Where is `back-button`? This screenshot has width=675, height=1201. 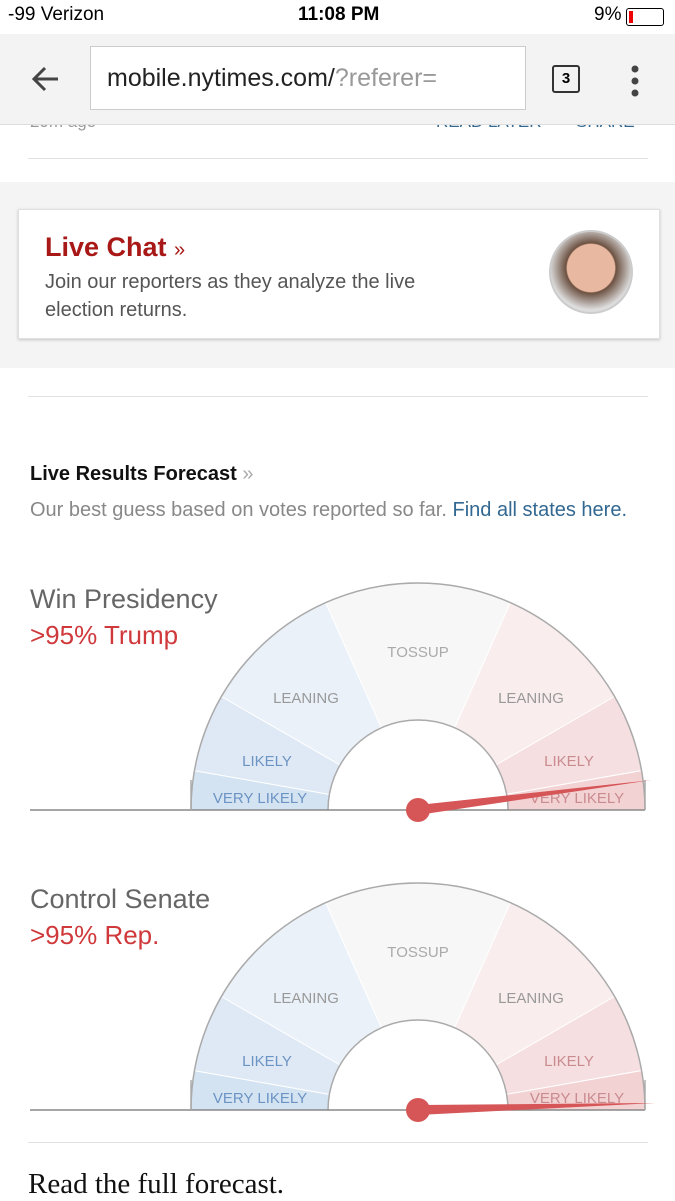
back-button is located at coordinates (46, 79).